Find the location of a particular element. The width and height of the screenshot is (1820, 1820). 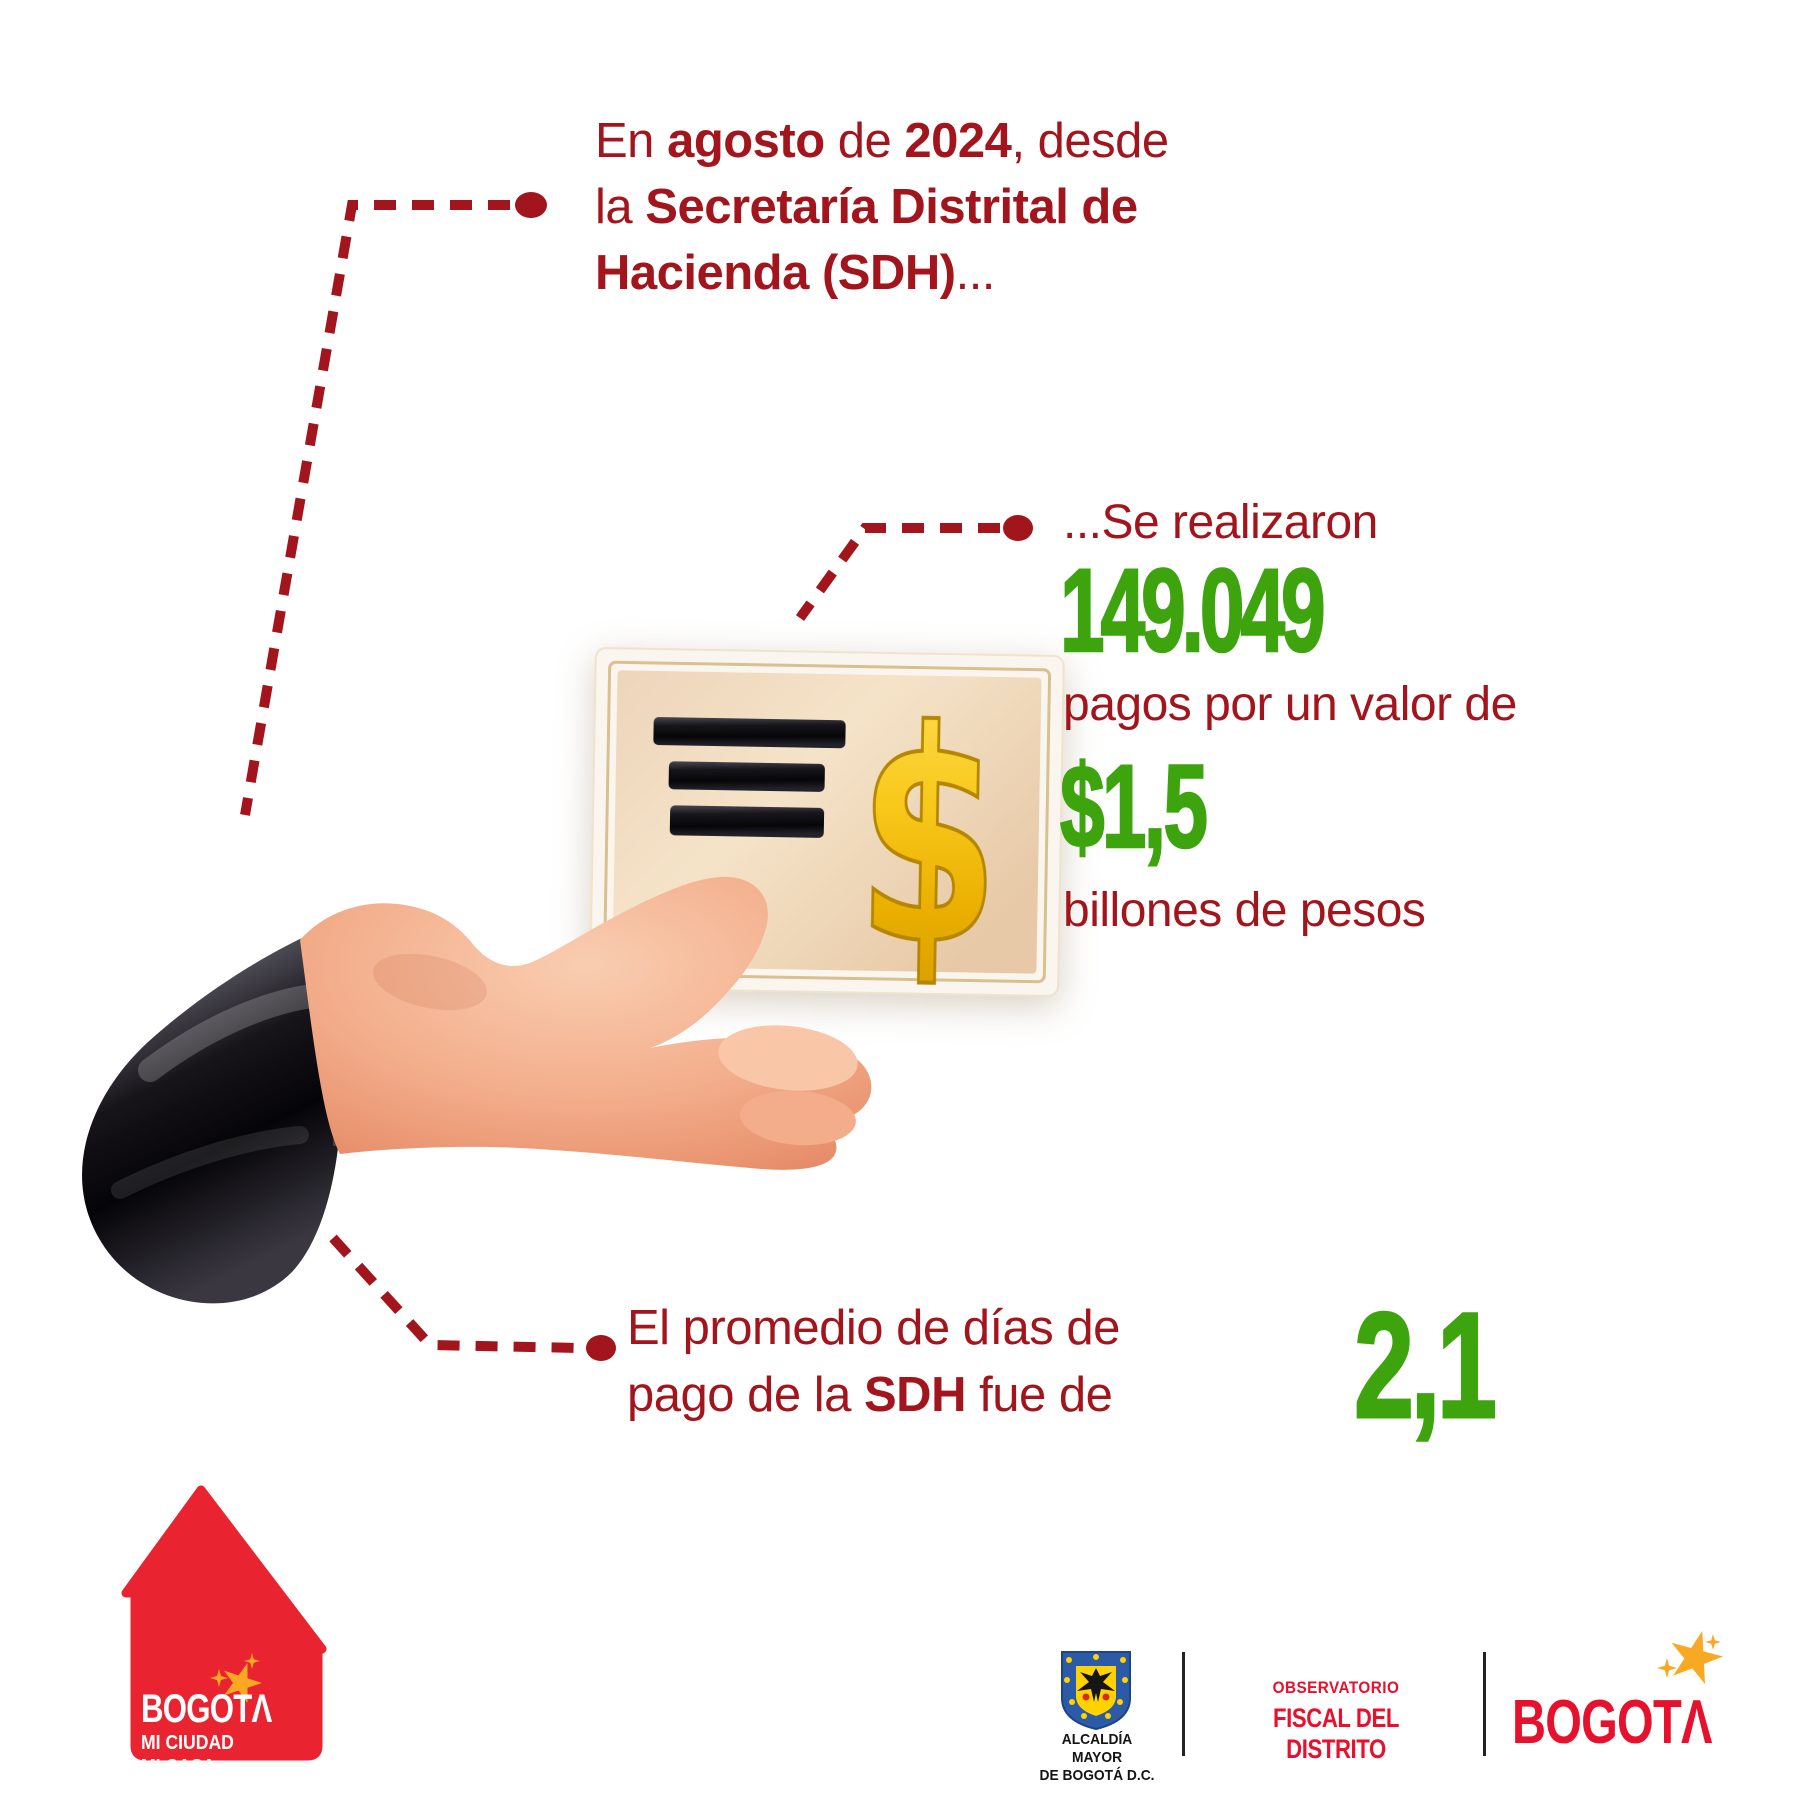

intro-entity: Secretaría Distrital de is located at coordinates (891, 207).